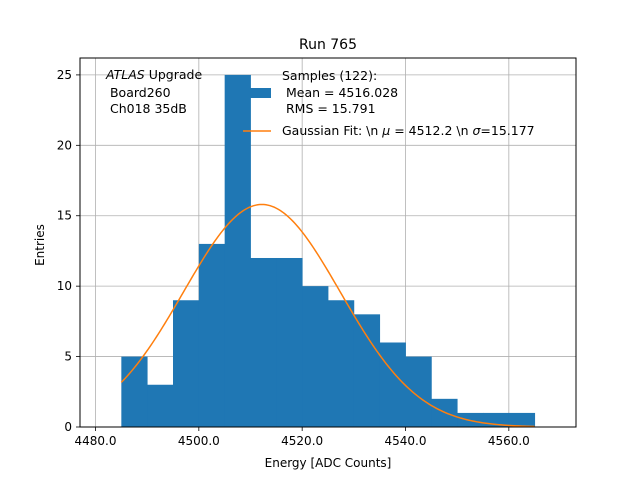 The height and width of the screenshot is (480, 640). Describe the element at coordinates (329, 108) in the screenshot. I see `legend-samples-line-3: RMS = 15.791` at that location.